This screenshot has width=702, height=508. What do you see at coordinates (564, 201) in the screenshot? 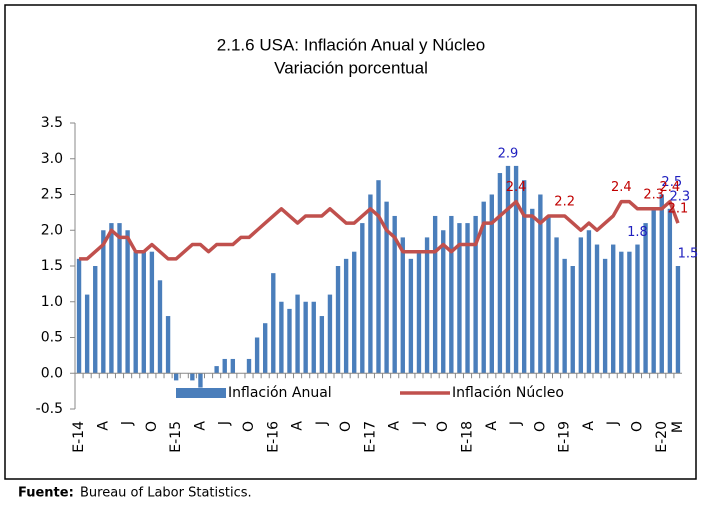
I see `data-label: 2.2` at bounding box center [564, 201].